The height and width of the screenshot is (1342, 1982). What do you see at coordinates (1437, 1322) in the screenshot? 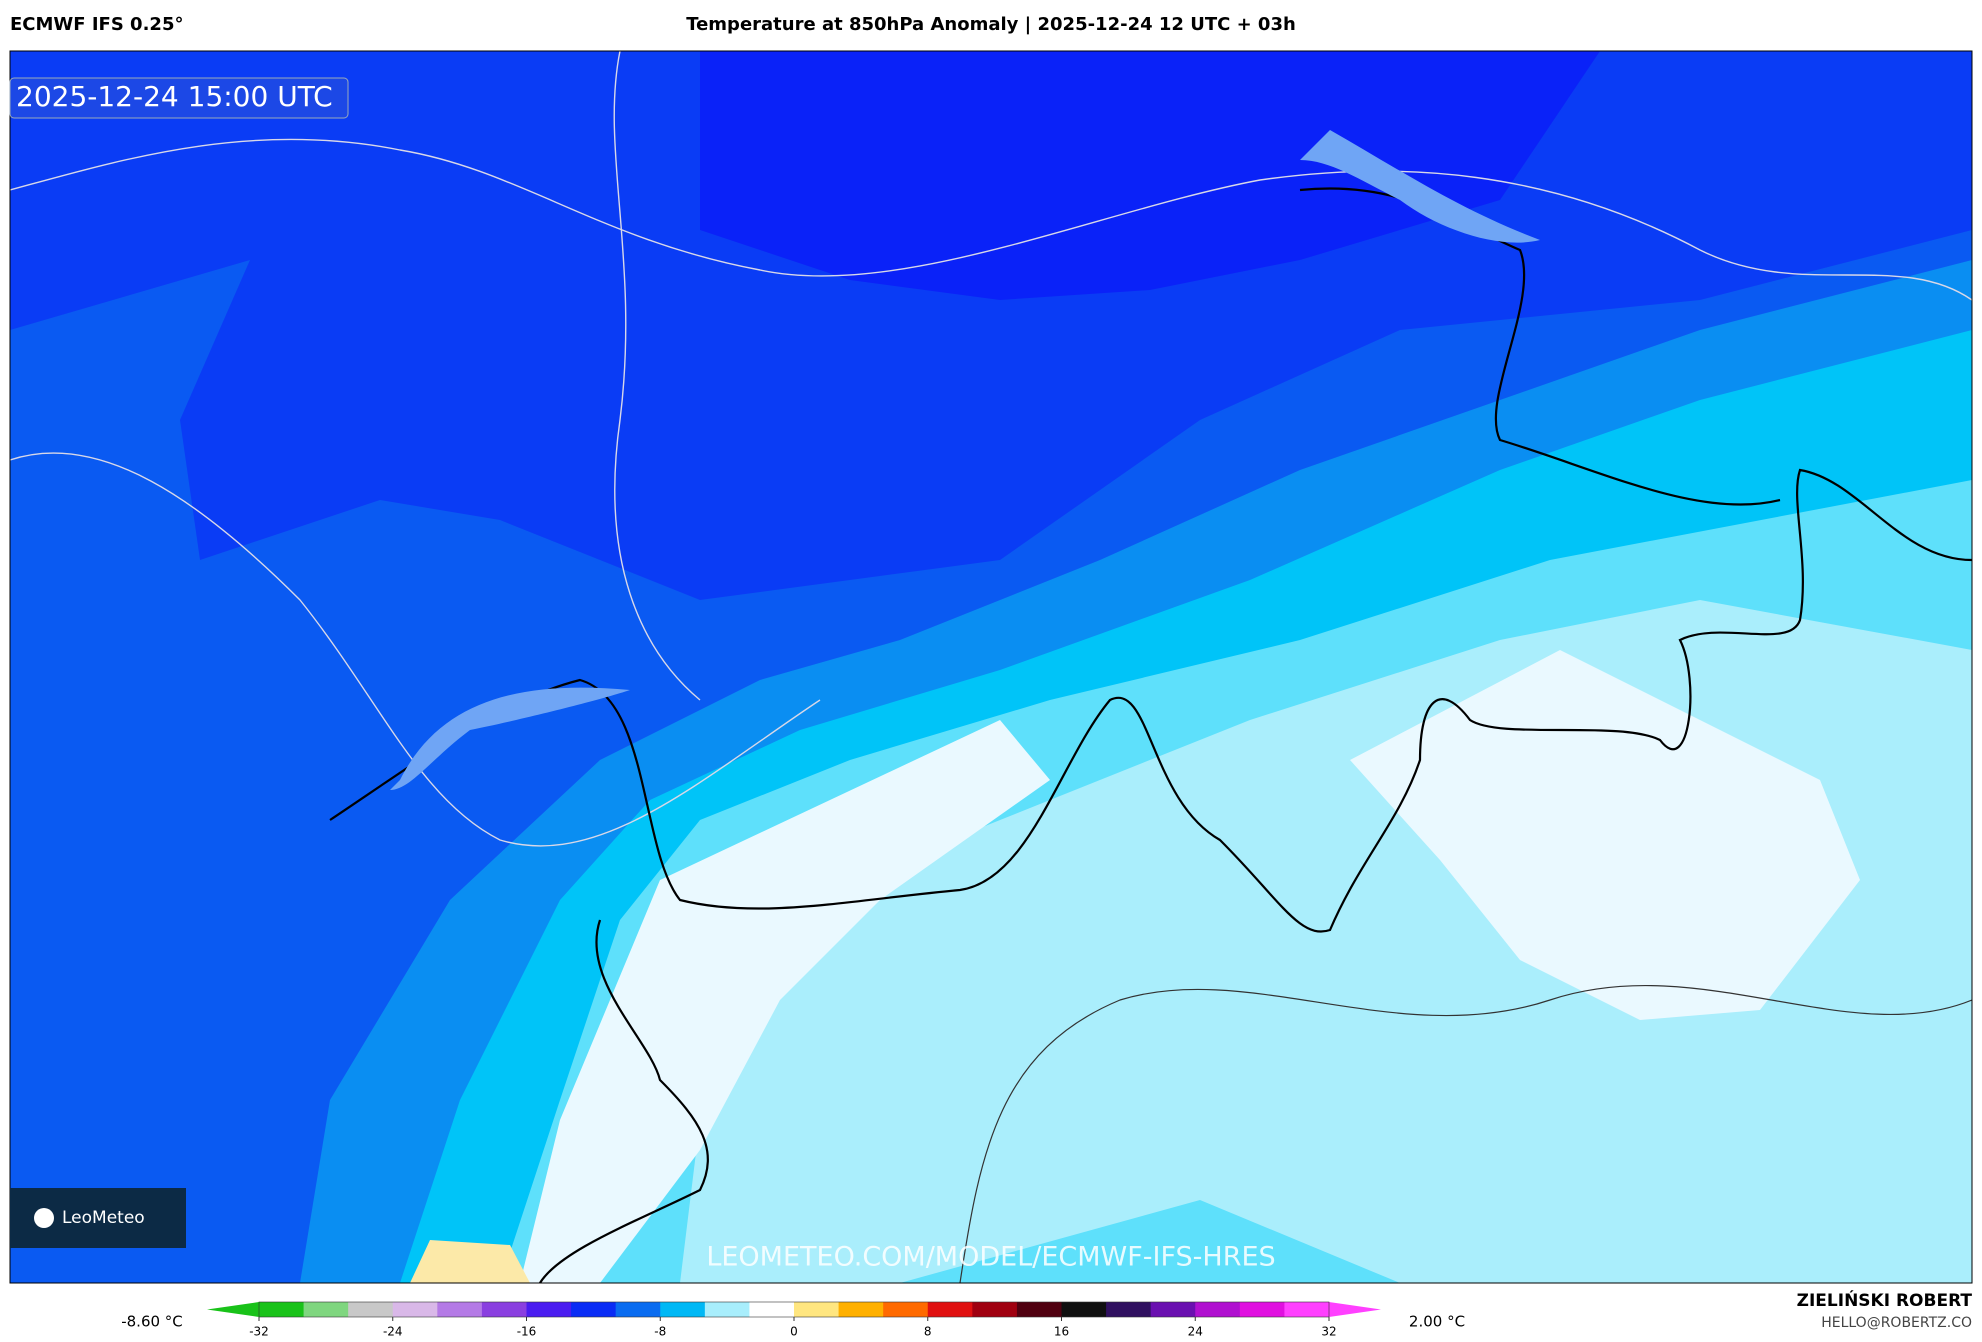
I see `colorbar-max: 2.00 °C` at bounding box center [1437, 1322].